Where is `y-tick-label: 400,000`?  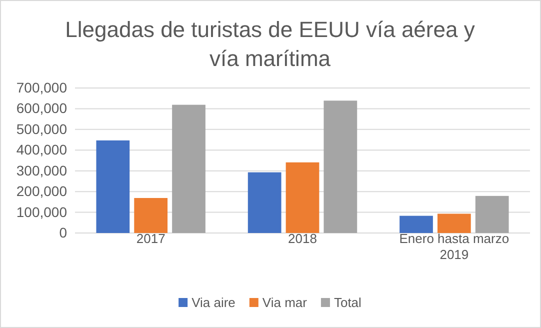
y-tick-label: 400,000 is located at coordinates (42, 150).